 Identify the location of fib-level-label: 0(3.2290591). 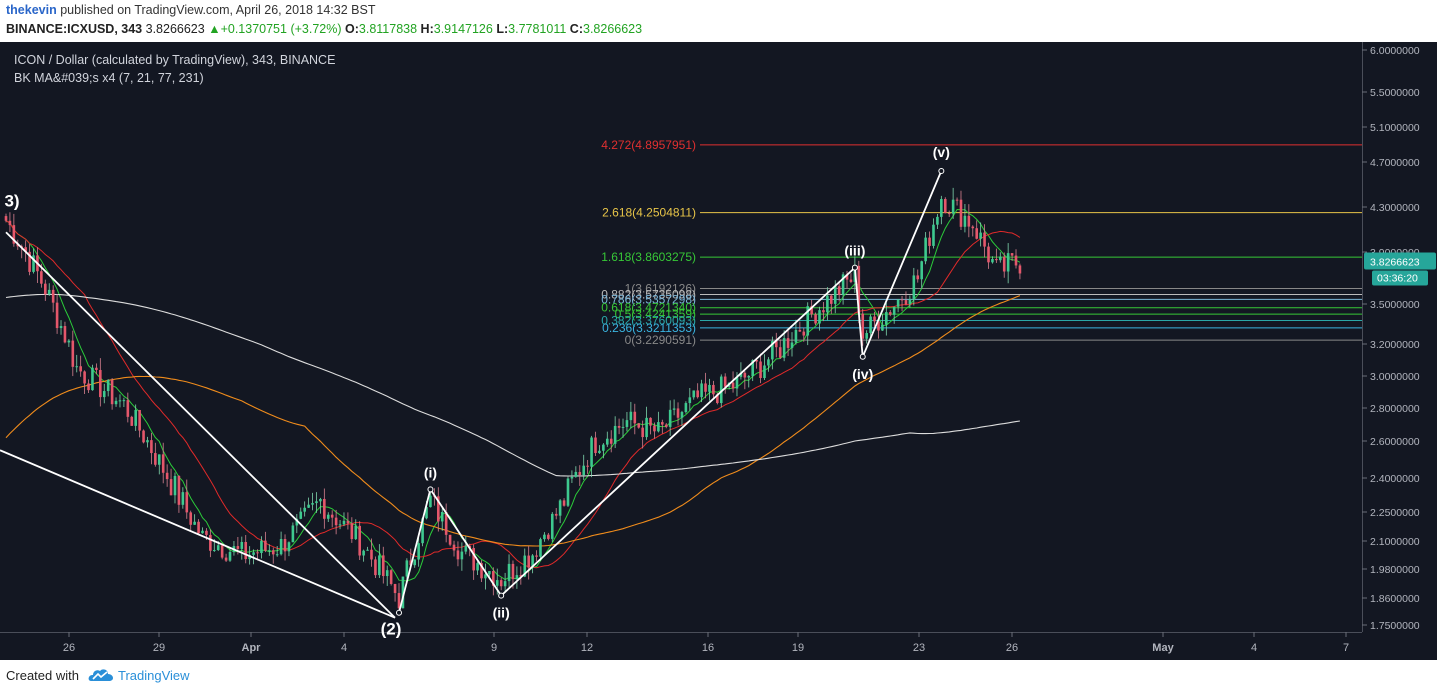
(660, 340).